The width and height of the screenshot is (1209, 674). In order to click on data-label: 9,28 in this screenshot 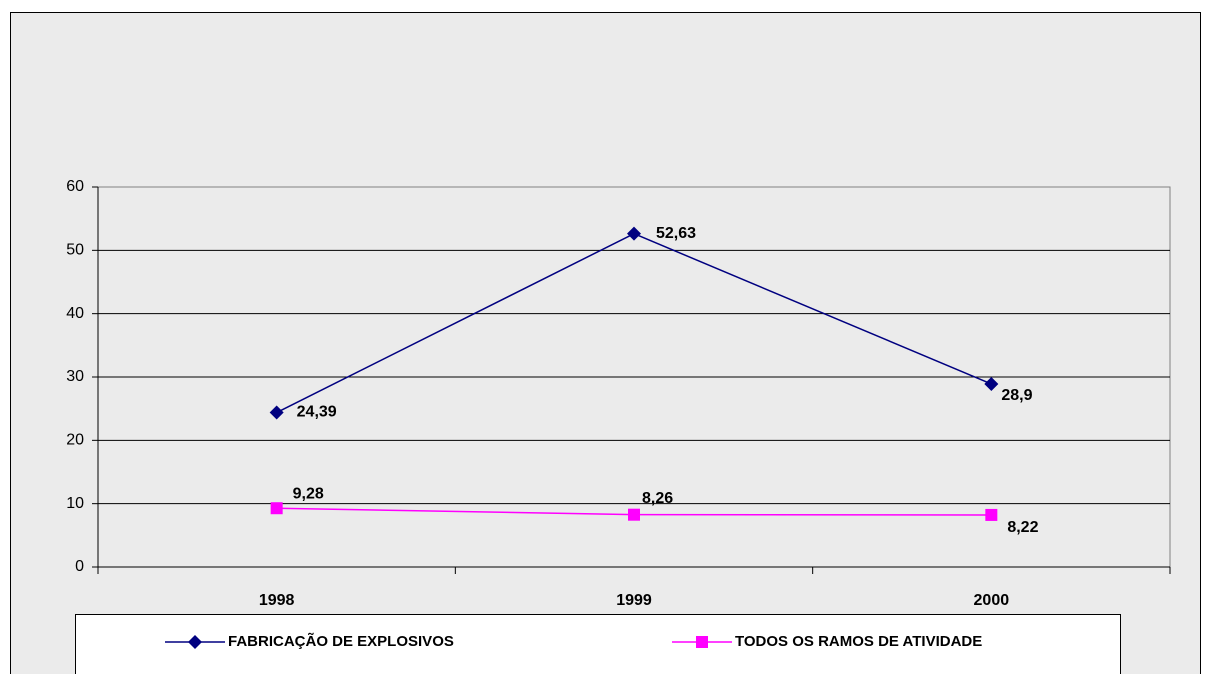, I will do `click(308, 493)`.